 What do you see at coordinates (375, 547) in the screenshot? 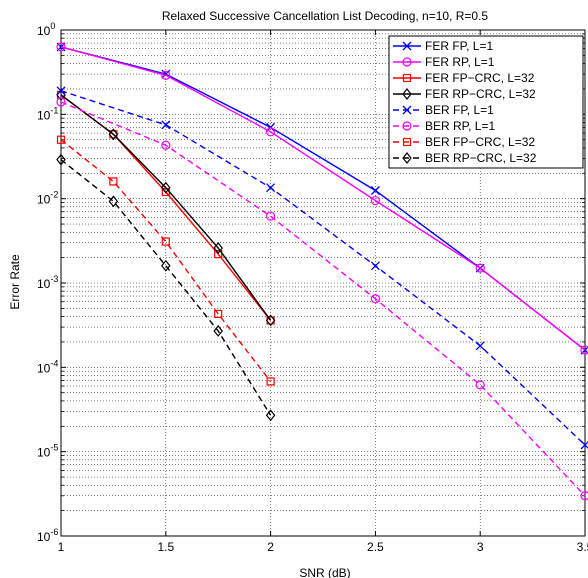
I see `x-tick-label: 2.5` at bounding box center [375, 547].